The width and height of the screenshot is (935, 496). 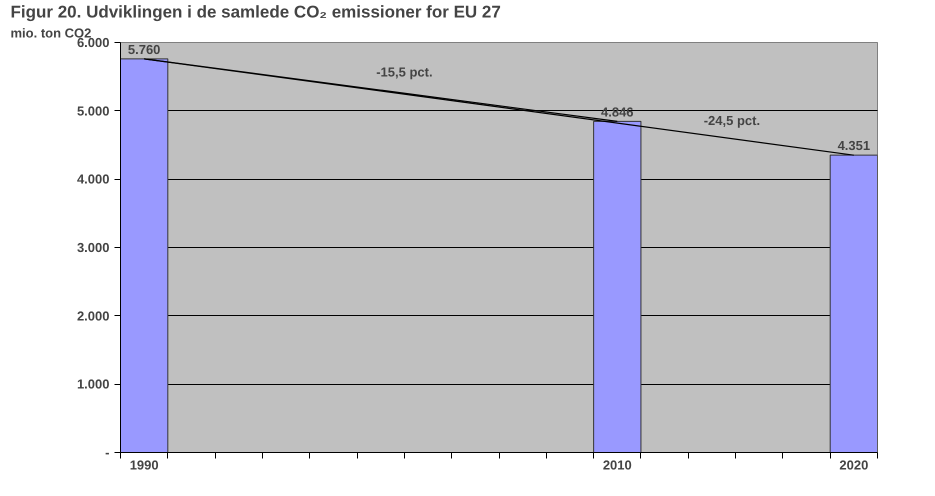 What do you see at coordinates (255, 12) in the screenshot?
I see `chart-title: Figur 20. Udviklingen i de samlede CO₂ emissioner for EU 27` at bounding box center [255, 12].